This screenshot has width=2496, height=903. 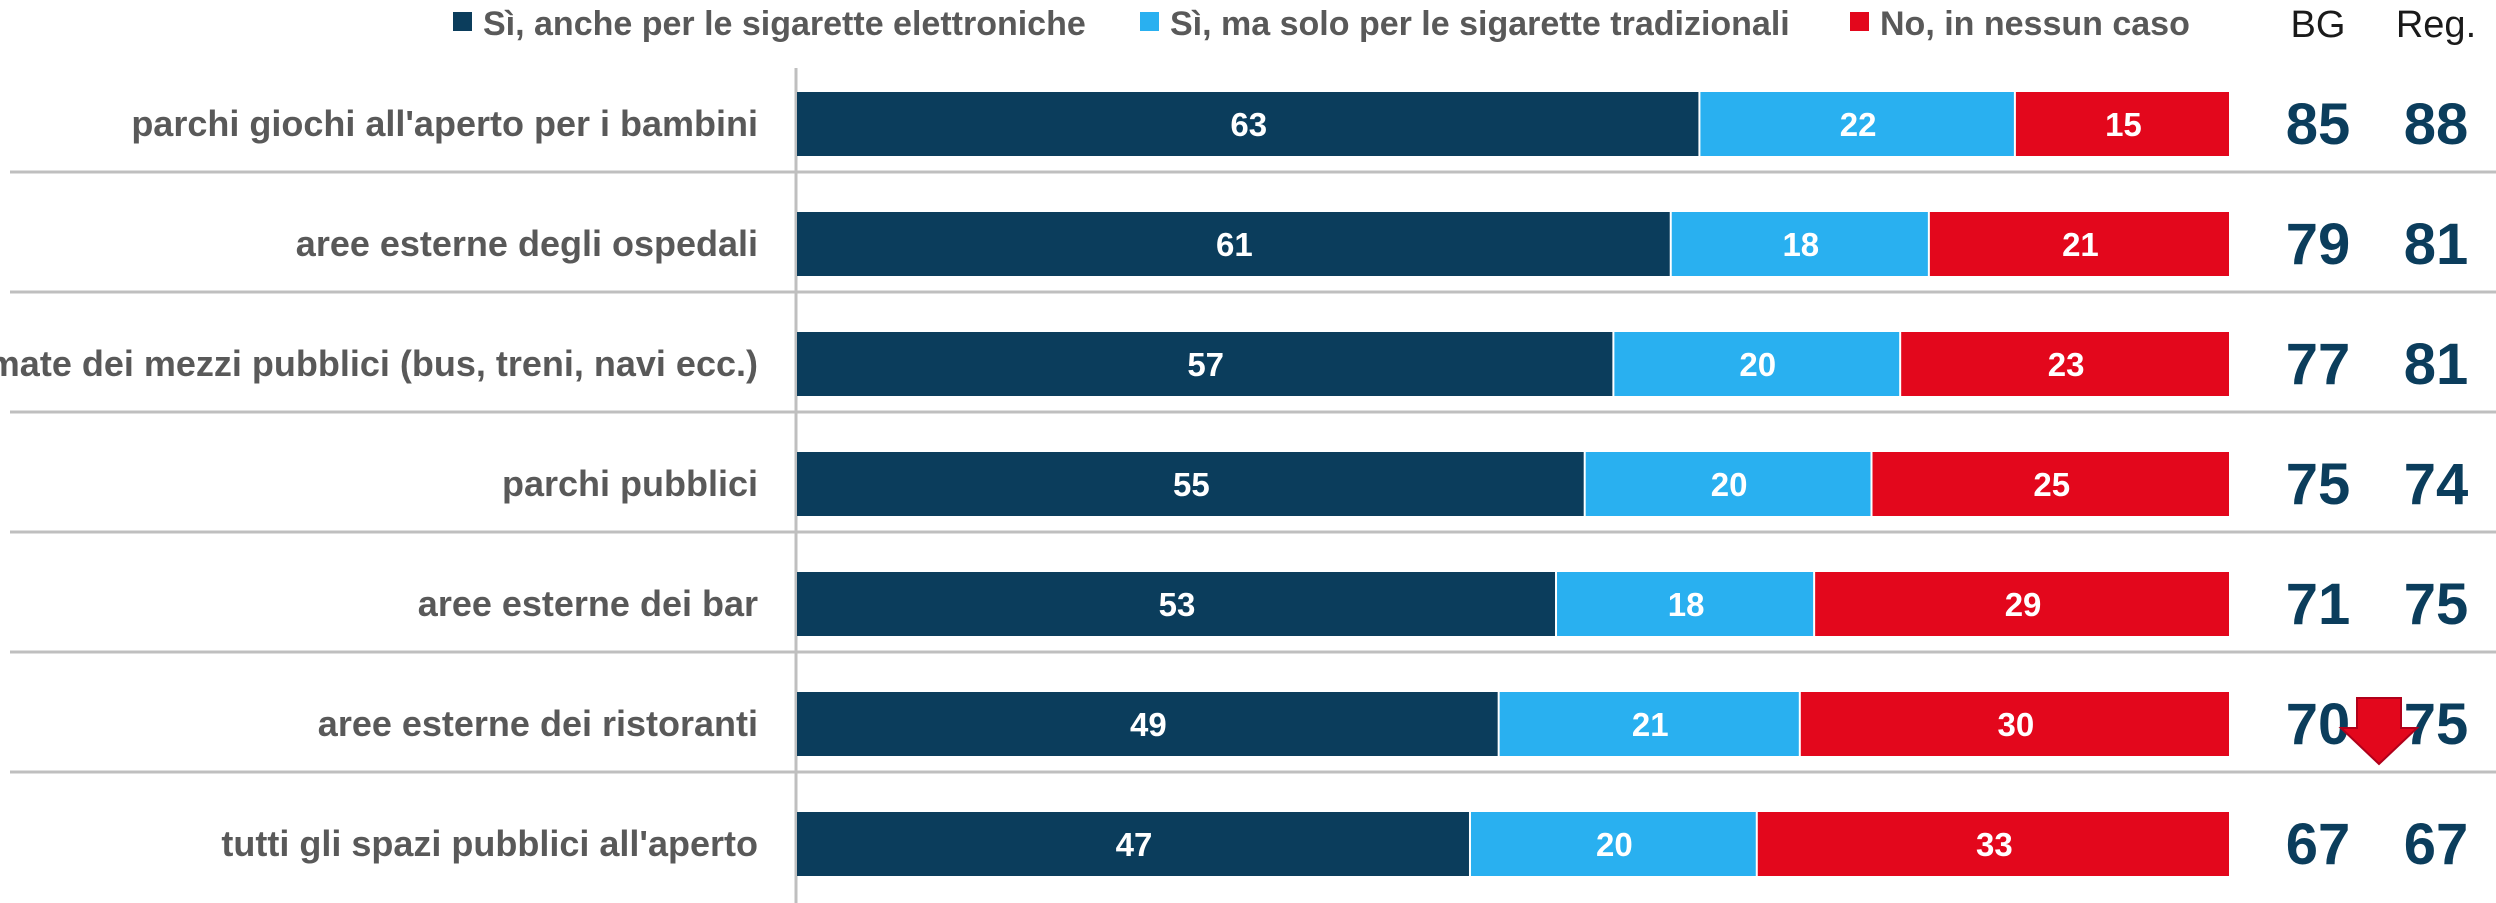 What do you see at coordinates (630, 483) in the screenshot?
I see `category-label: parchi pubblici` at bounding box center [630, 483].